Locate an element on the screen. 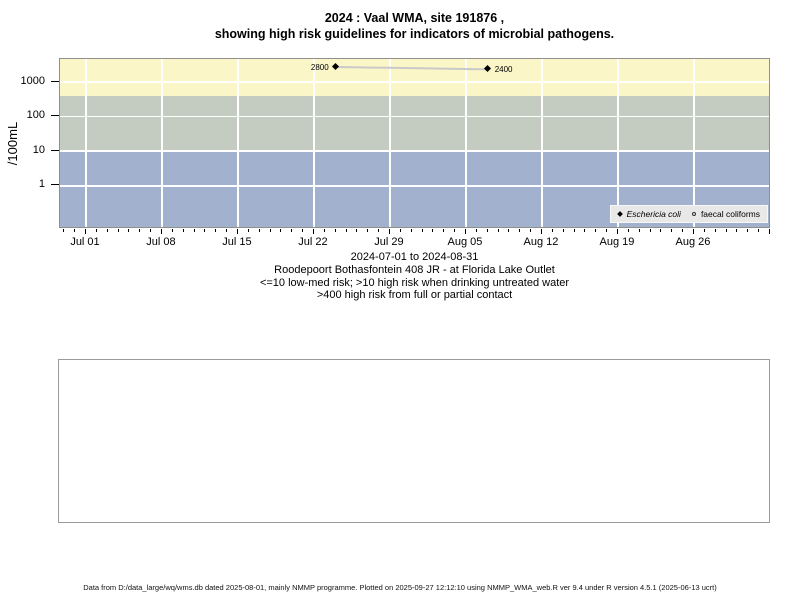  legend-entry-faecal-coliforms: faecal coliforms is located at coordinates (725, 214).